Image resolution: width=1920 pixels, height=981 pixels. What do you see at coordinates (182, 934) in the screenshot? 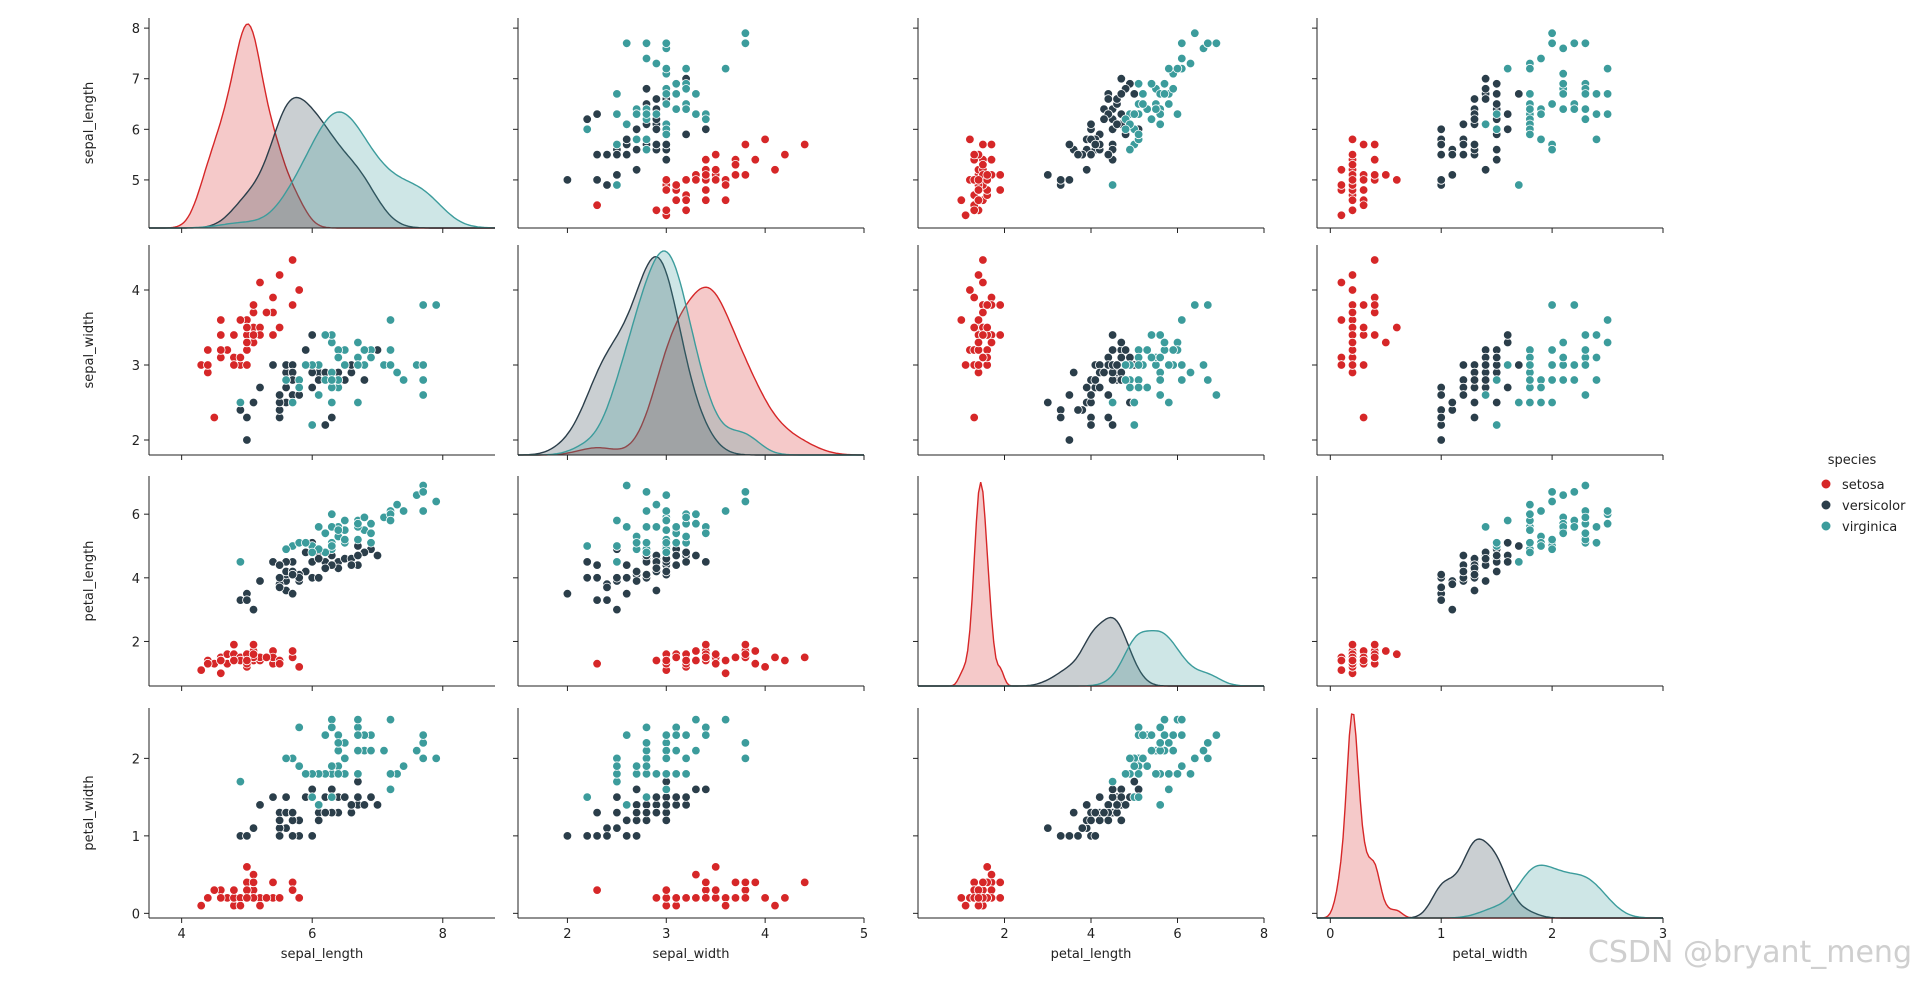
I see `x-tick-label-sepal_length: 4` at bounding box center [182, 934].